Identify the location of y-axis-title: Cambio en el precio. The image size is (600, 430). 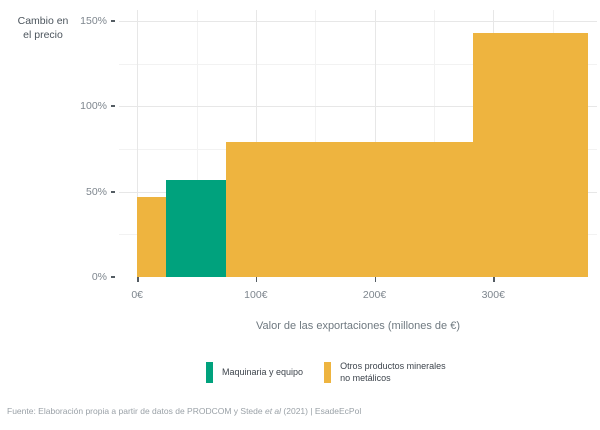
(43, 28).